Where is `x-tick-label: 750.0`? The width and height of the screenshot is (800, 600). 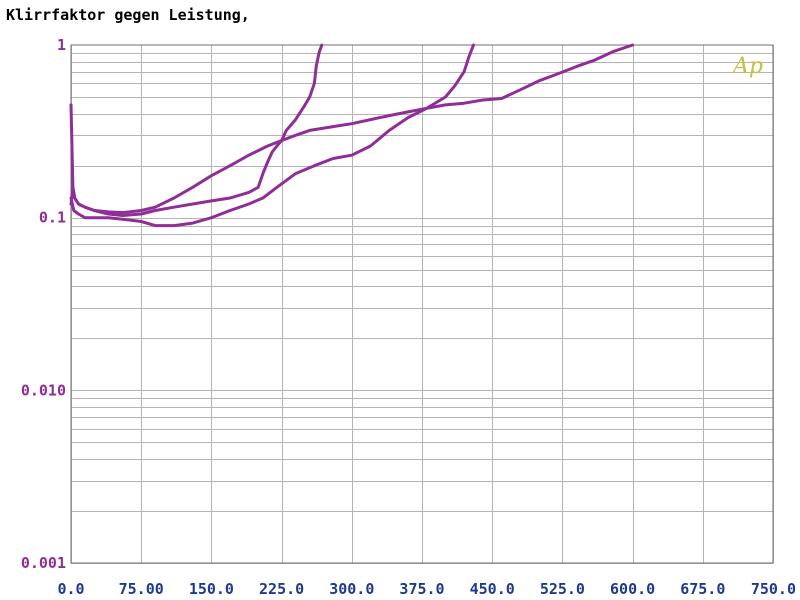 x-tick-label: 750.0 is located at coordinates (773, 589).